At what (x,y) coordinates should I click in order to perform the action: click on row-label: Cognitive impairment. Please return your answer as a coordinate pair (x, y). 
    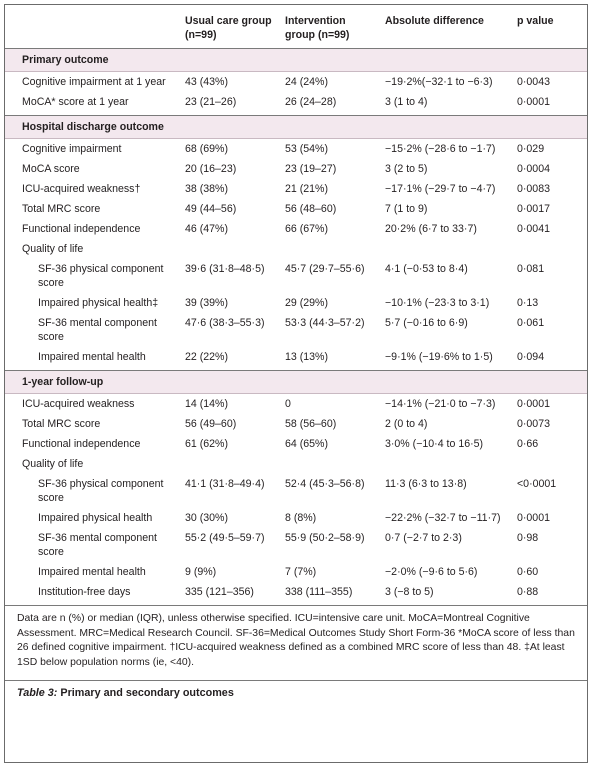
    Looking at the image, I should click on (72, 149).